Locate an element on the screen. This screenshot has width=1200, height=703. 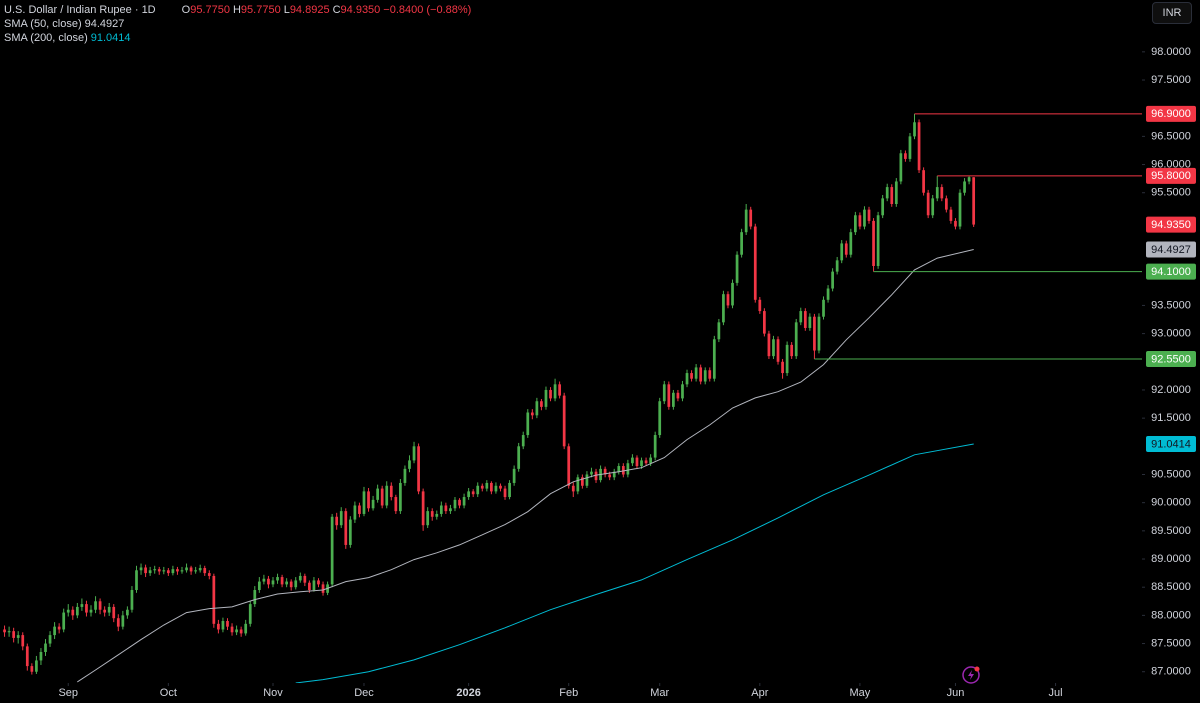
legend-value: 94.4927 is located at coordinates (104, 24).